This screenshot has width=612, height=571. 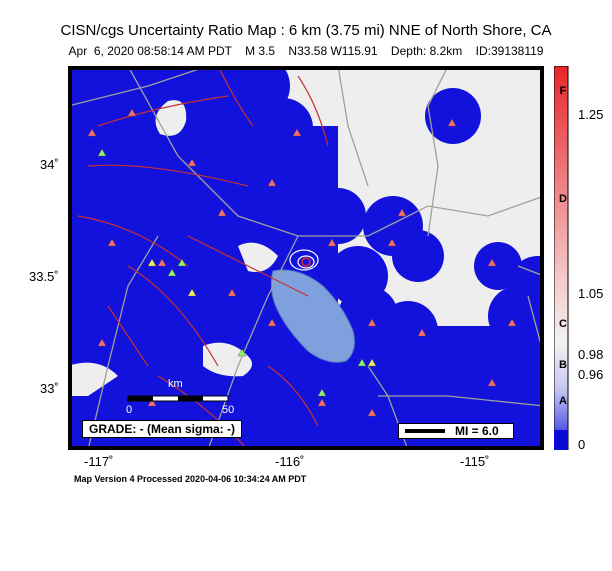 I want to click on colorbar-value-0-96: 0.96, so click(x=591, y=374).